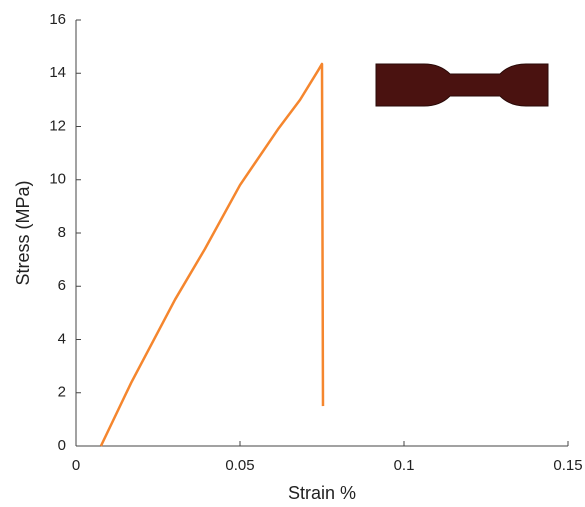  I want to click on x-tick-label: 0.05, so click(239, 465).